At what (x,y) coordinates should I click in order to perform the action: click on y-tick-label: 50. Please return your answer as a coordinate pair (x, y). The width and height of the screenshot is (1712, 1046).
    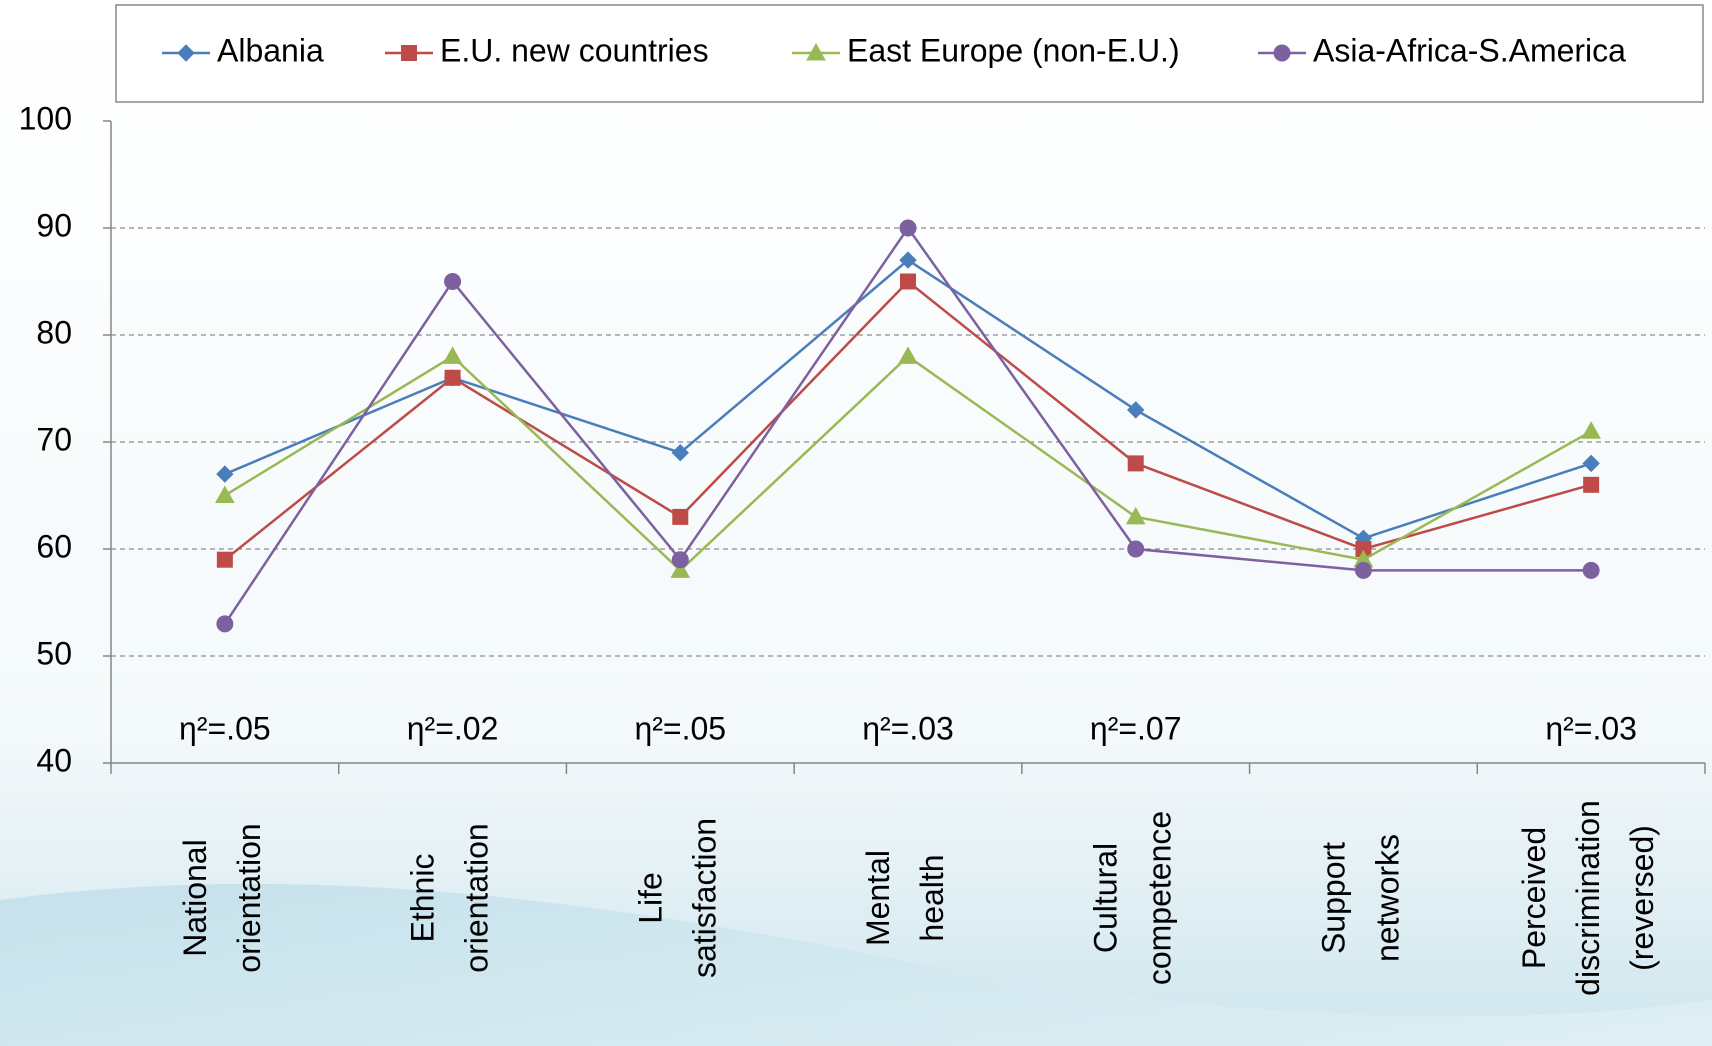
    Looking at the image, I should click on (54, 653).